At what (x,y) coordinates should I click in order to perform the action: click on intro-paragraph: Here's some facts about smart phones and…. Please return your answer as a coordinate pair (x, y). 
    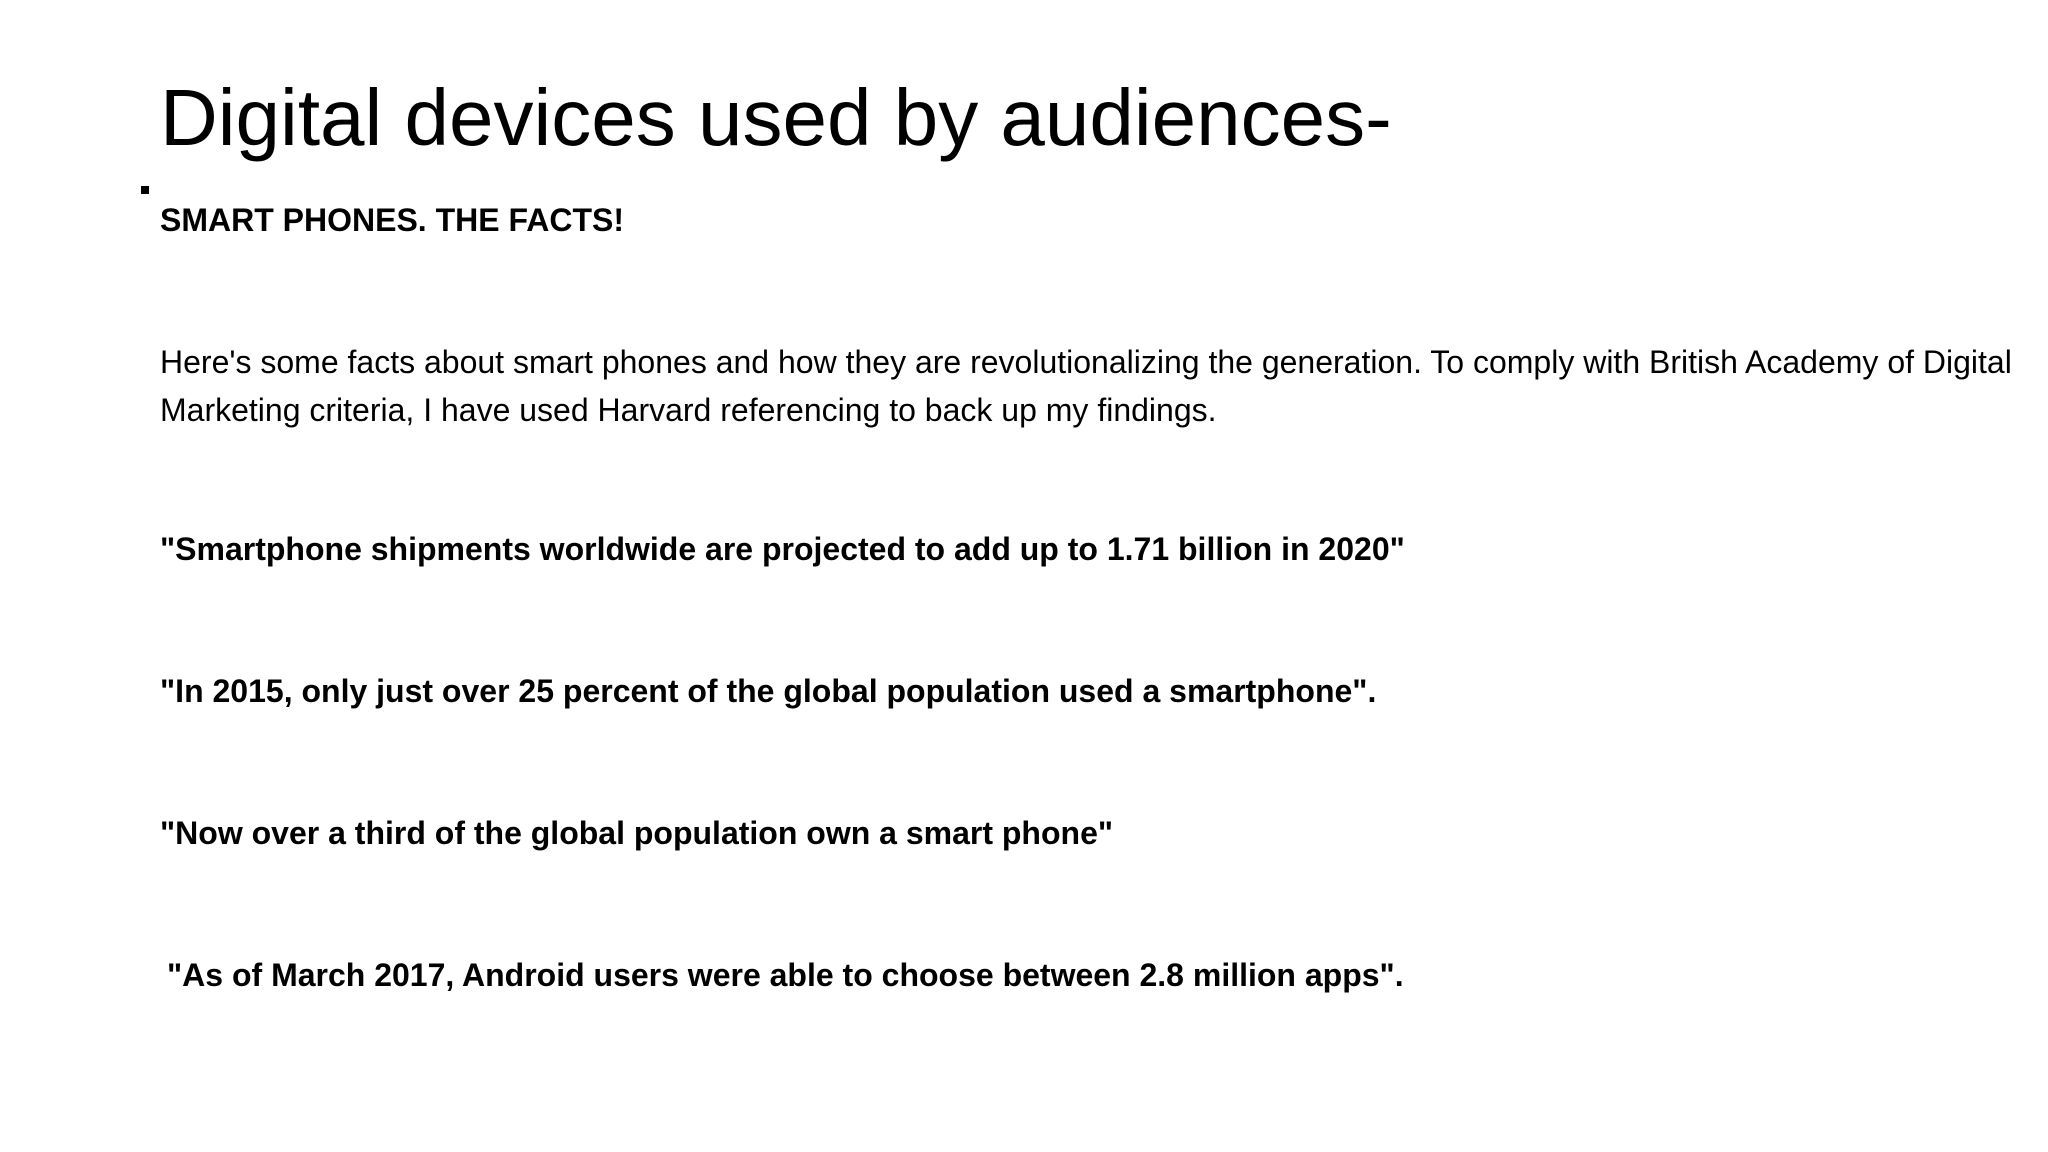
    Looking at the image, I should click on (1086, 386).